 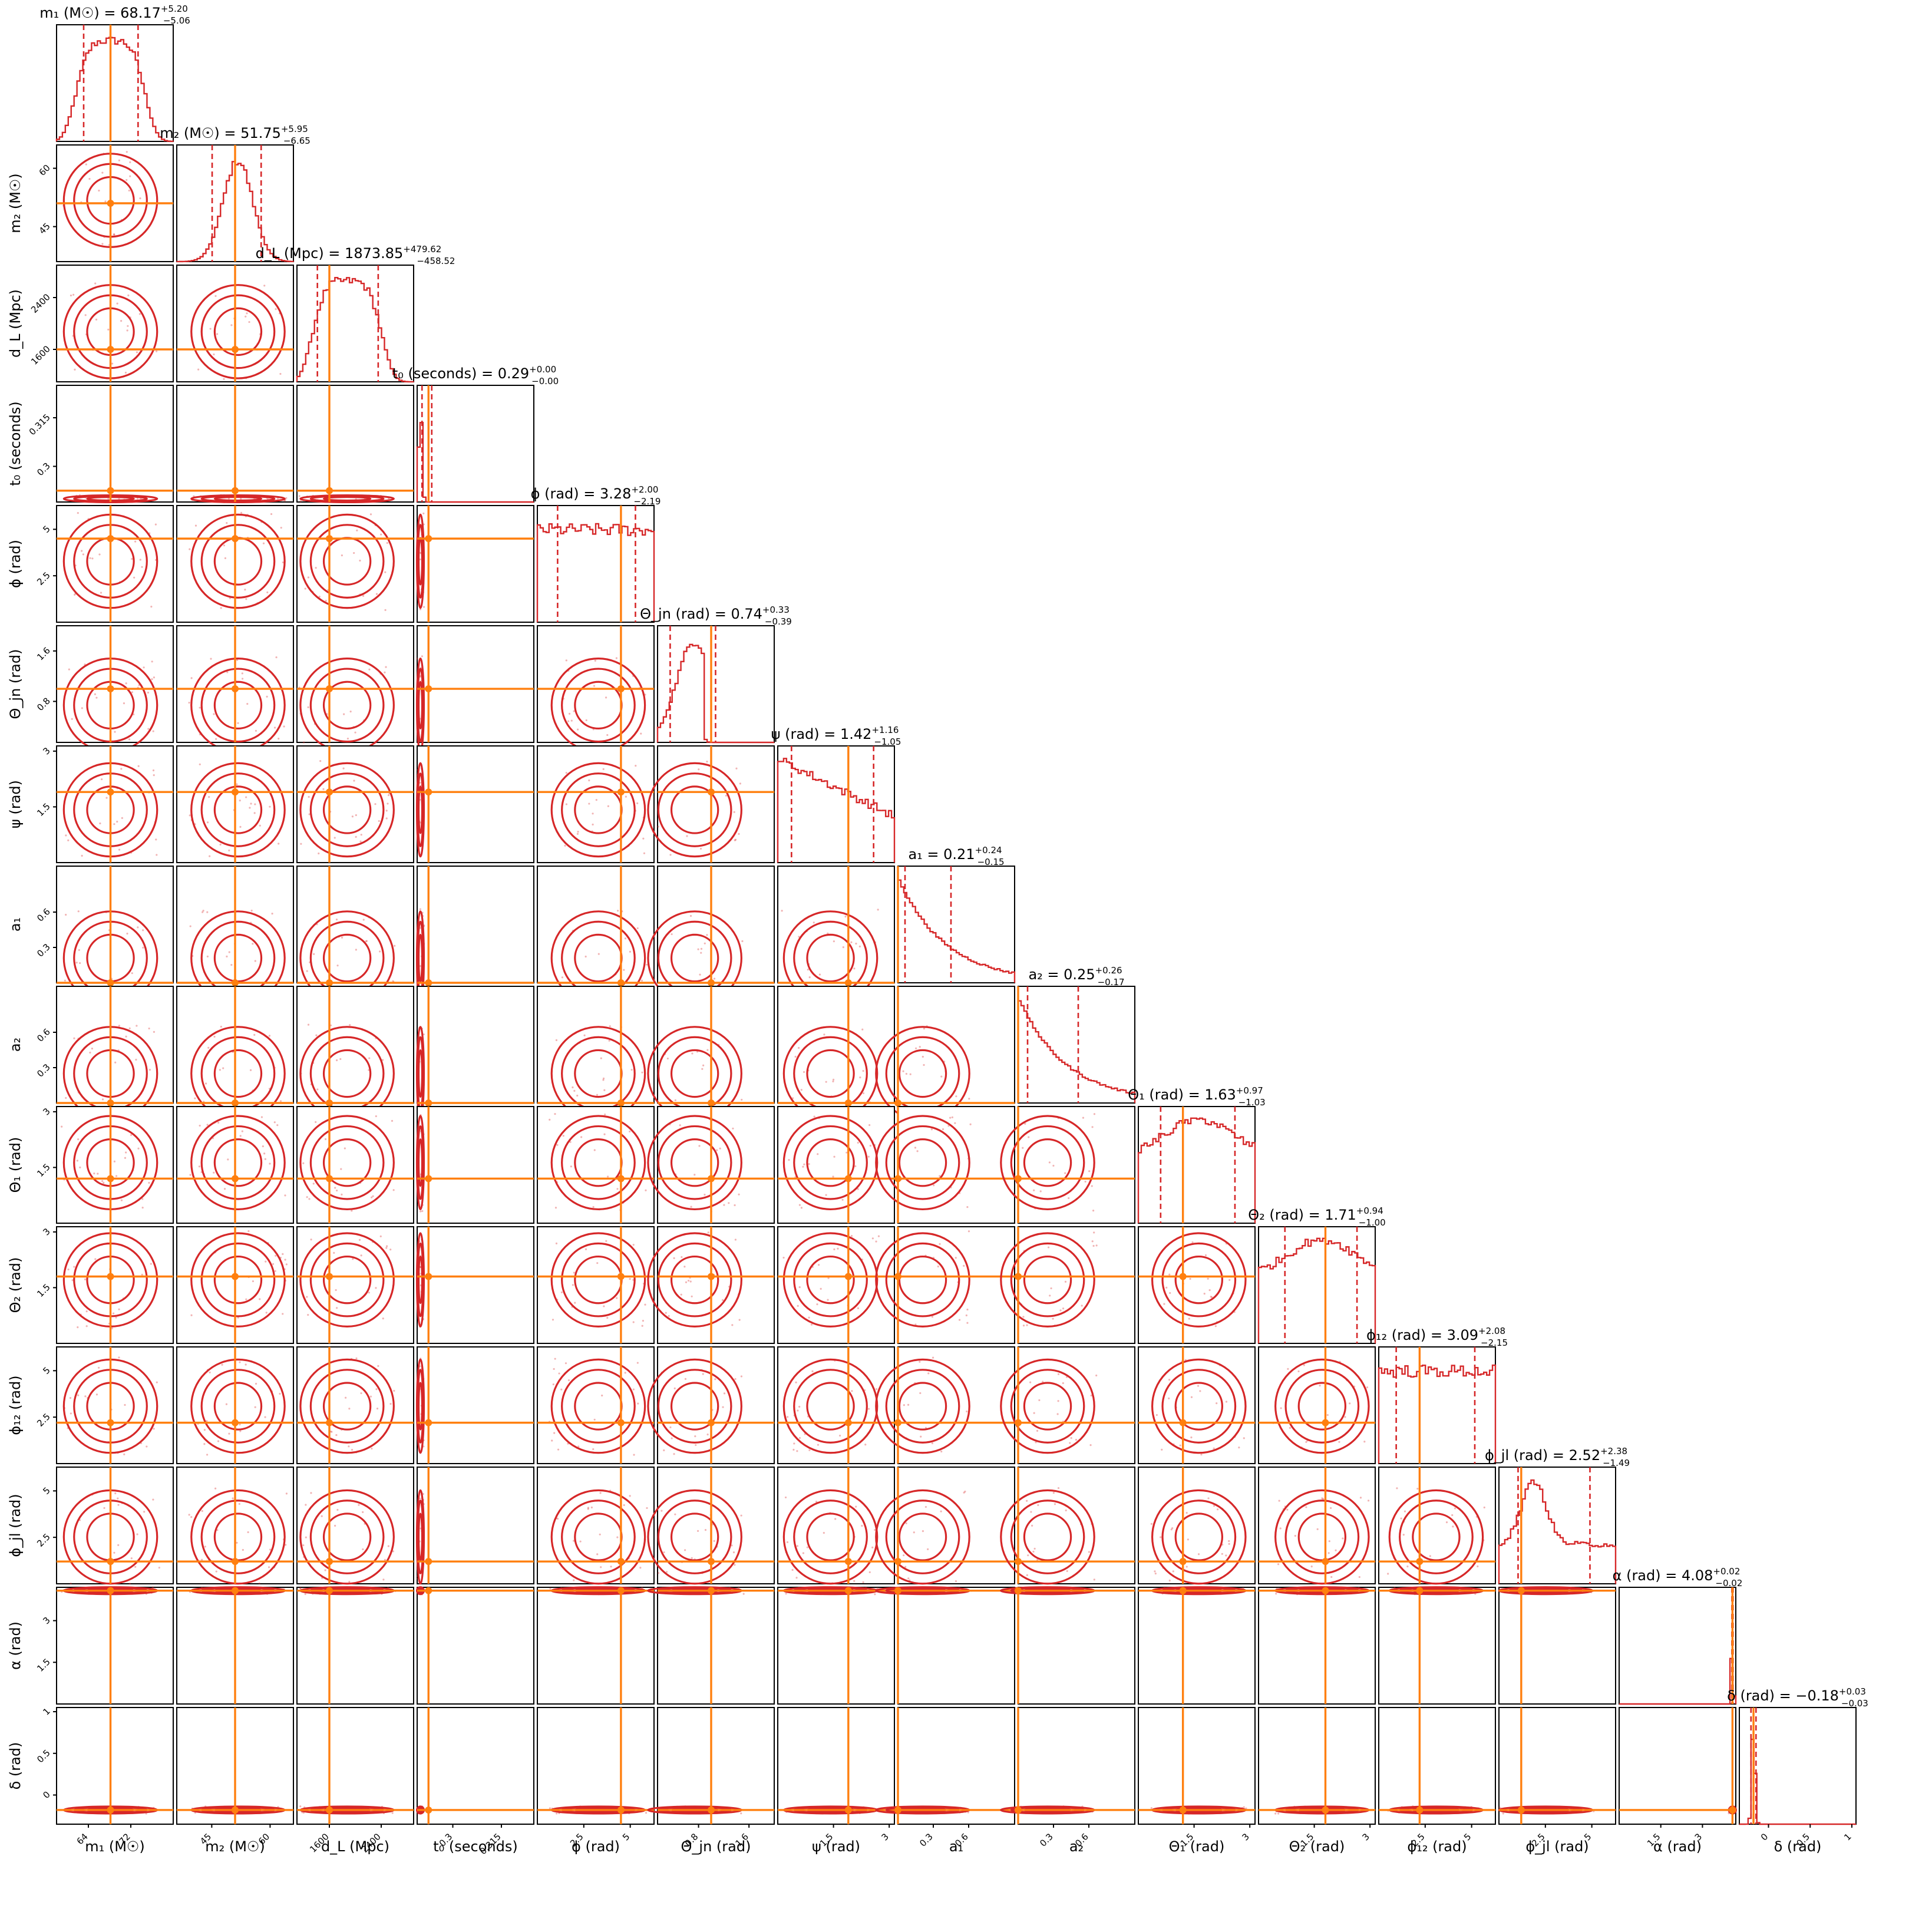 I want to click on x-axis-label: Θ₂ (rad), so click(x=1317, y=1846).